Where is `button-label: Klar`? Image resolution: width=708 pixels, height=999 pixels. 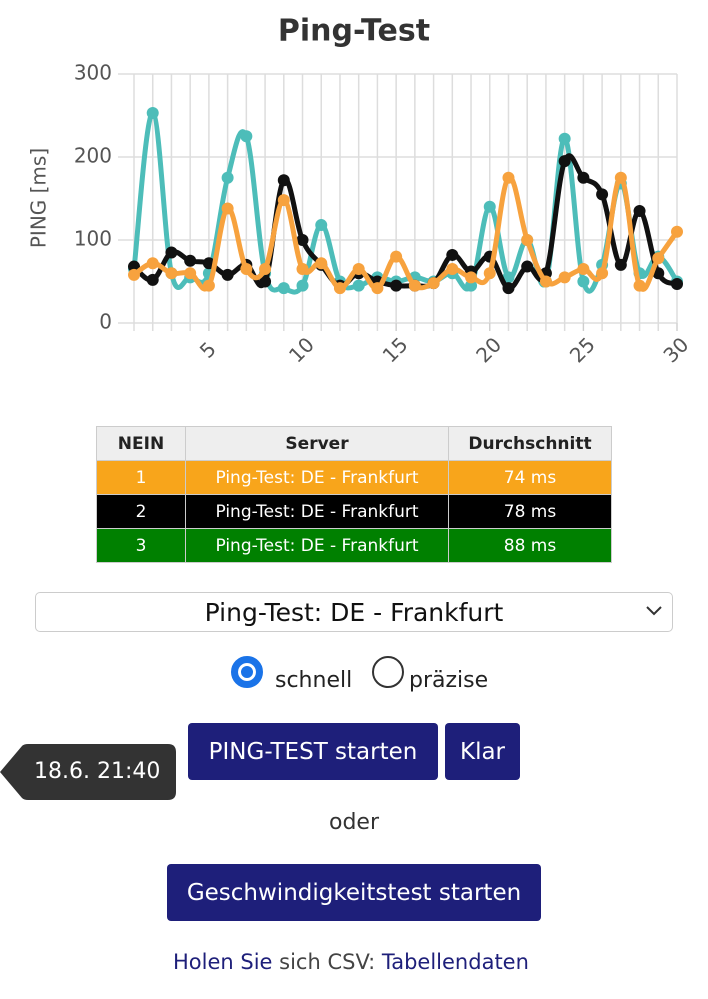
button-label: Klar is located at coordinates (482, 751).